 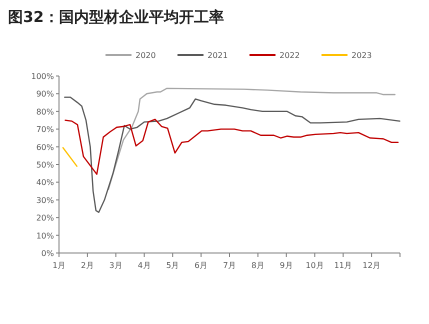 What do you see at coordinates (286, 265) in the screenshot?
I see `x-tick-label: 9月` at bounding box center [286, 265].